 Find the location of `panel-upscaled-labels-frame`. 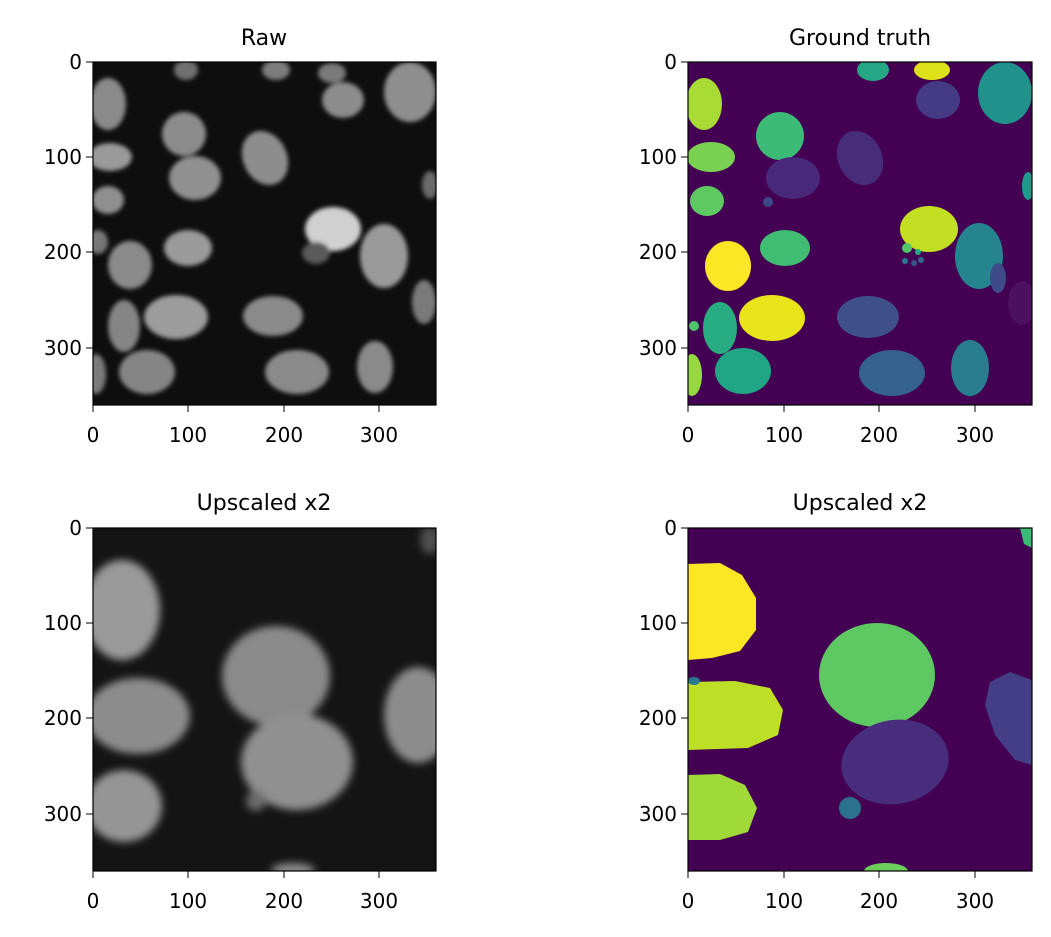

panel-upscaled-labels-frame is located at coordinates (860, 699).